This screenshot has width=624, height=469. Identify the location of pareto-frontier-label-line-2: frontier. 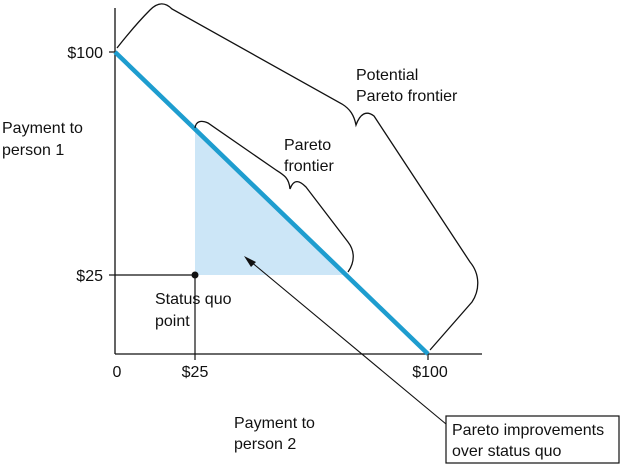
(309, 166).